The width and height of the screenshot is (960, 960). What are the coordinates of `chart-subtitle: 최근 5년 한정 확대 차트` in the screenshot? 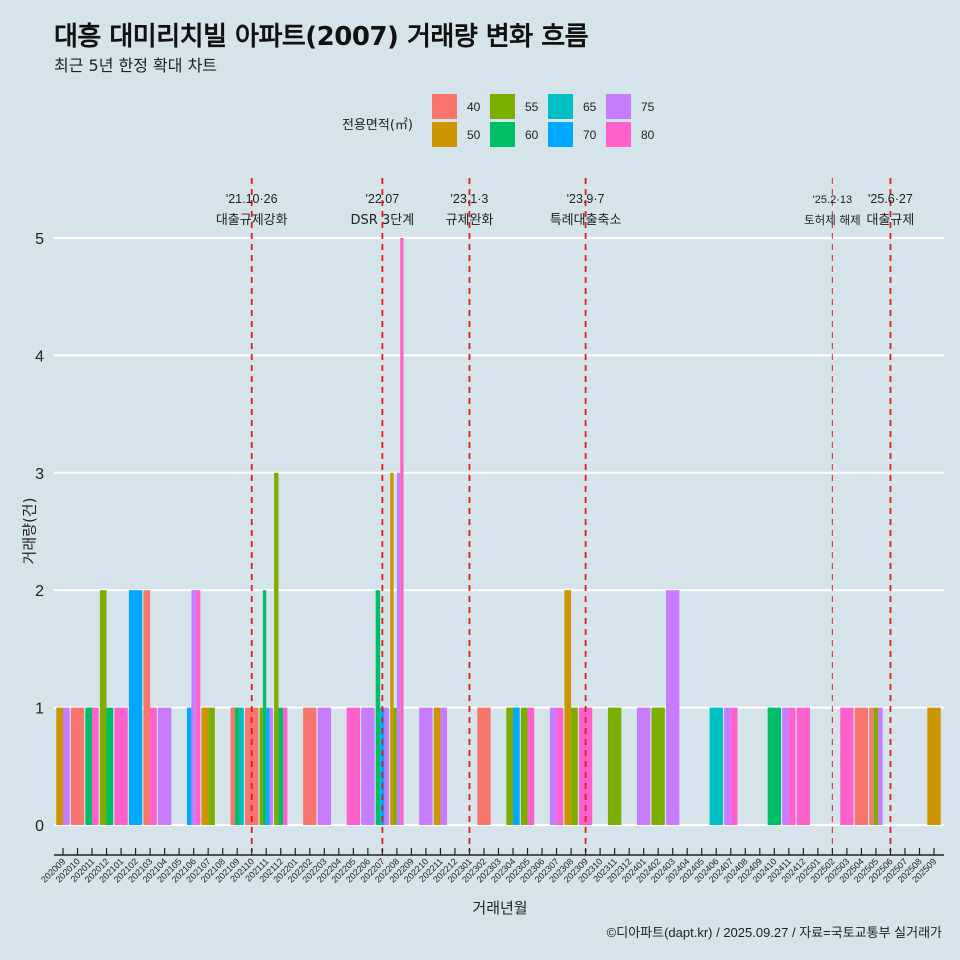 It's located at (136, 65).